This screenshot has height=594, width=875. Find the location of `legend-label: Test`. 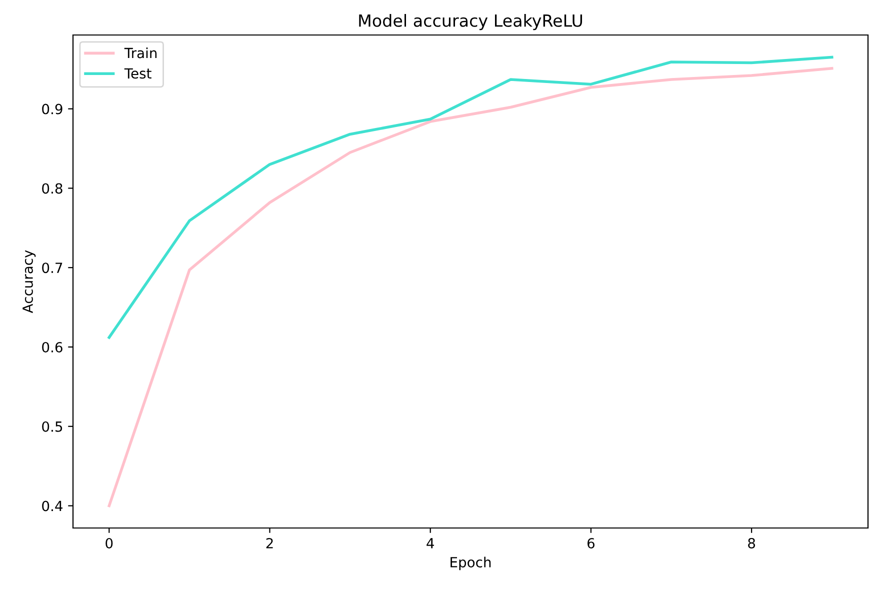

legend-label: Test is located at coordinates (138, 73).